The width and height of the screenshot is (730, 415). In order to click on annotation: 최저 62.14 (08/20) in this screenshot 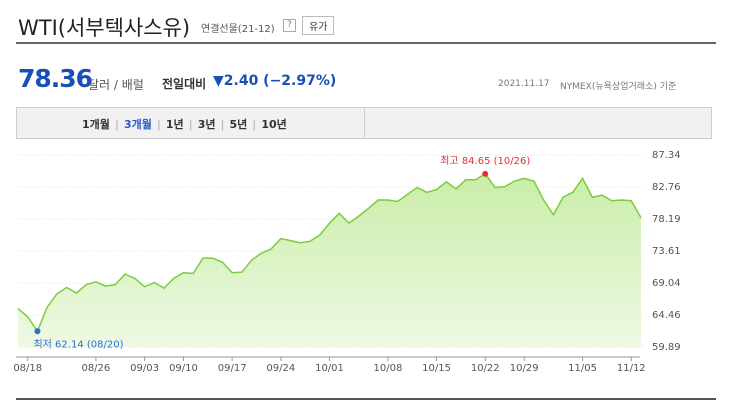, I will do `click(78, 344)`.